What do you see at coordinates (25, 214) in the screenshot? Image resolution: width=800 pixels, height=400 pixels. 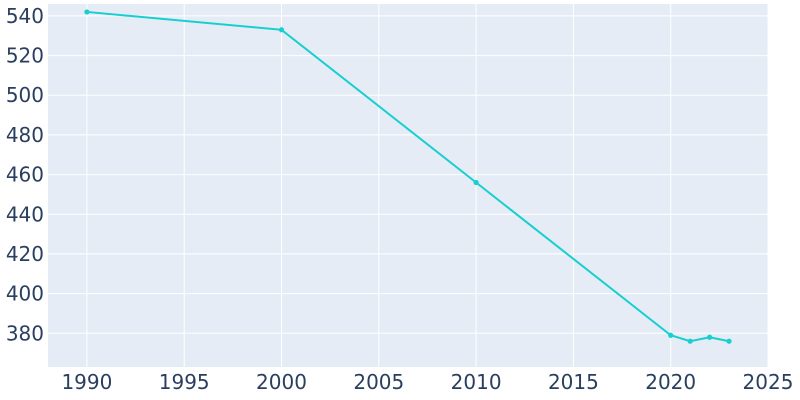 I see `y-tick-label: 440` at bounding box center [25, 214].